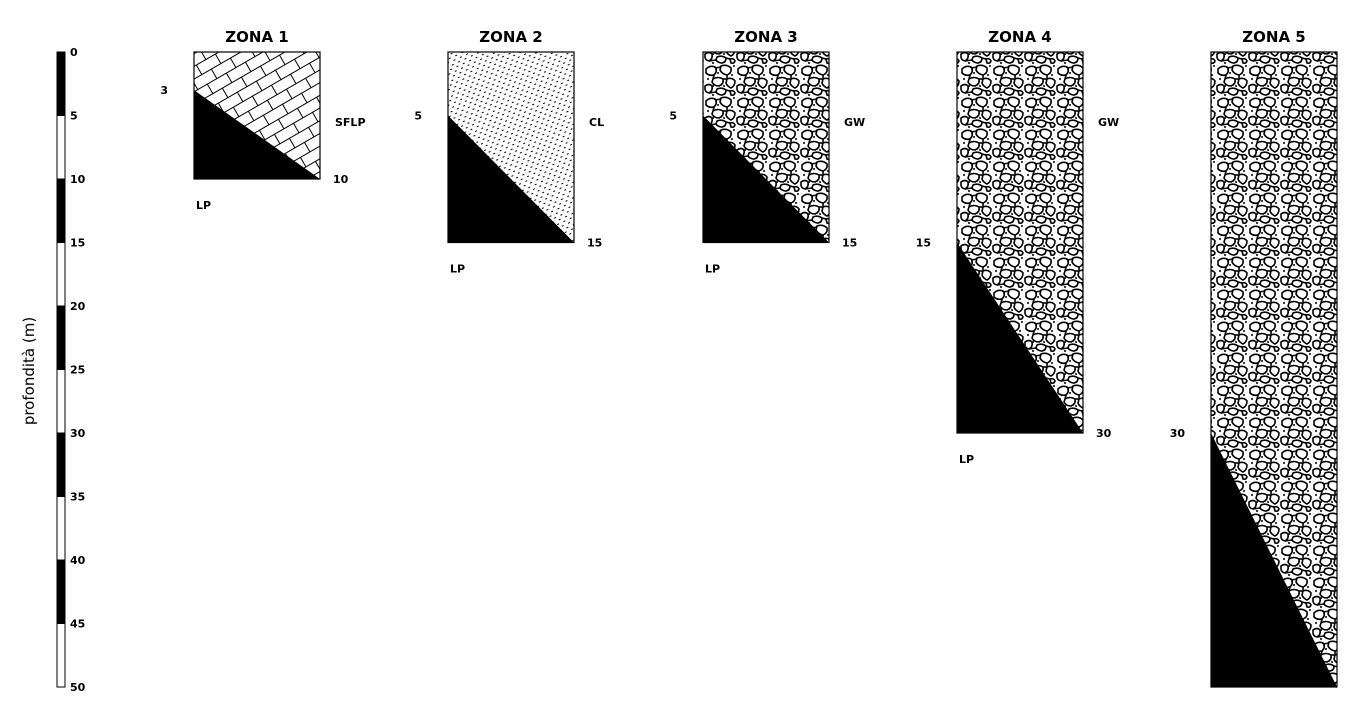  Describe the element at coordinates (596, 122) in the screenshot. I see `upper-layer-code: CL` at that location.